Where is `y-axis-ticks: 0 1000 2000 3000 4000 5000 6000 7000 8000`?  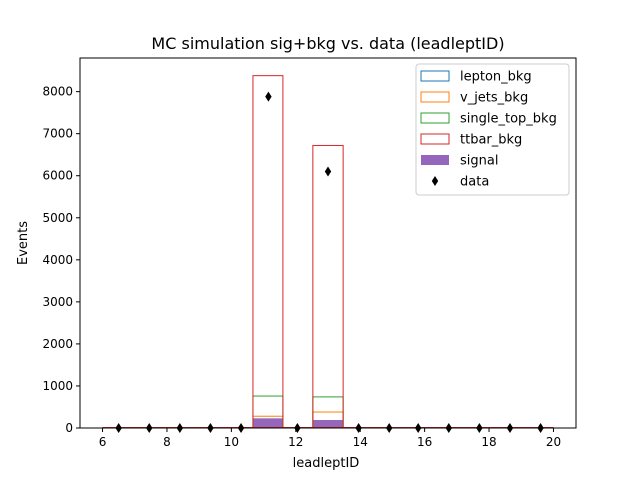
y-axis-ticks: 0 1000 2000 3000 4000 5000 6000 7000 8000 is located at coordinates (61, 260).